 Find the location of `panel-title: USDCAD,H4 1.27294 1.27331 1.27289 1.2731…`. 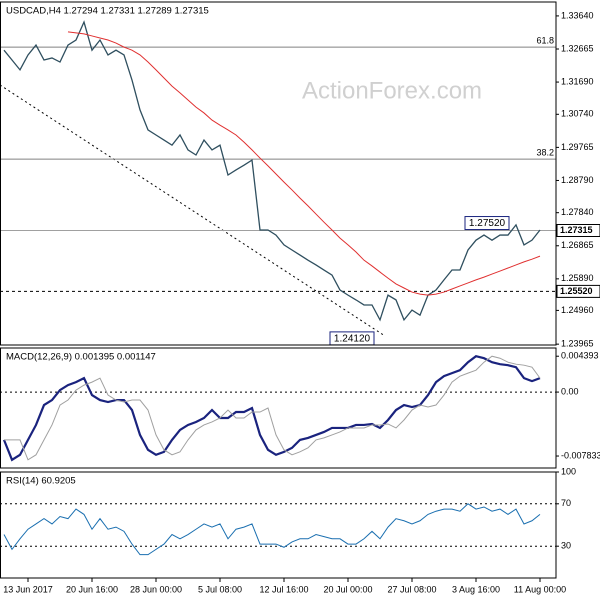

panel-title: USDCAD,H4 1.27294 1.27331 1.27289 1.2731… is located at coordinates (107, 11).